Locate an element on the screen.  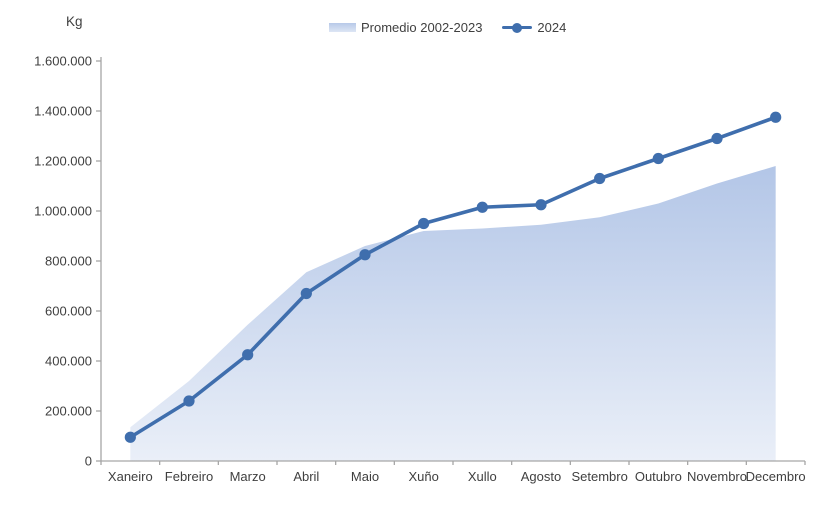
y-axis-tick-label: 1.600.000 is located at coordinates (63, 61).